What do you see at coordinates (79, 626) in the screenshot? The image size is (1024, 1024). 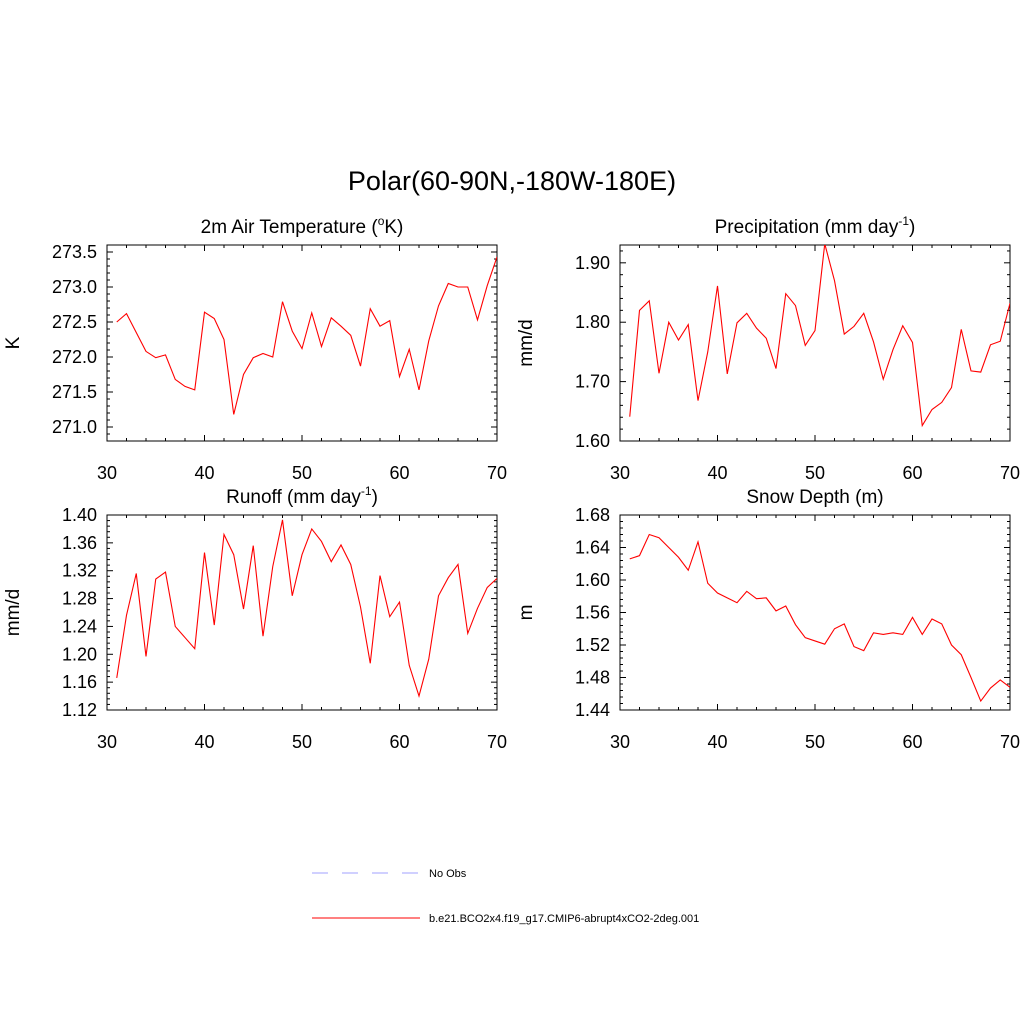 I see `y-tick-label: 1.24` at bounding box center [79, 626].